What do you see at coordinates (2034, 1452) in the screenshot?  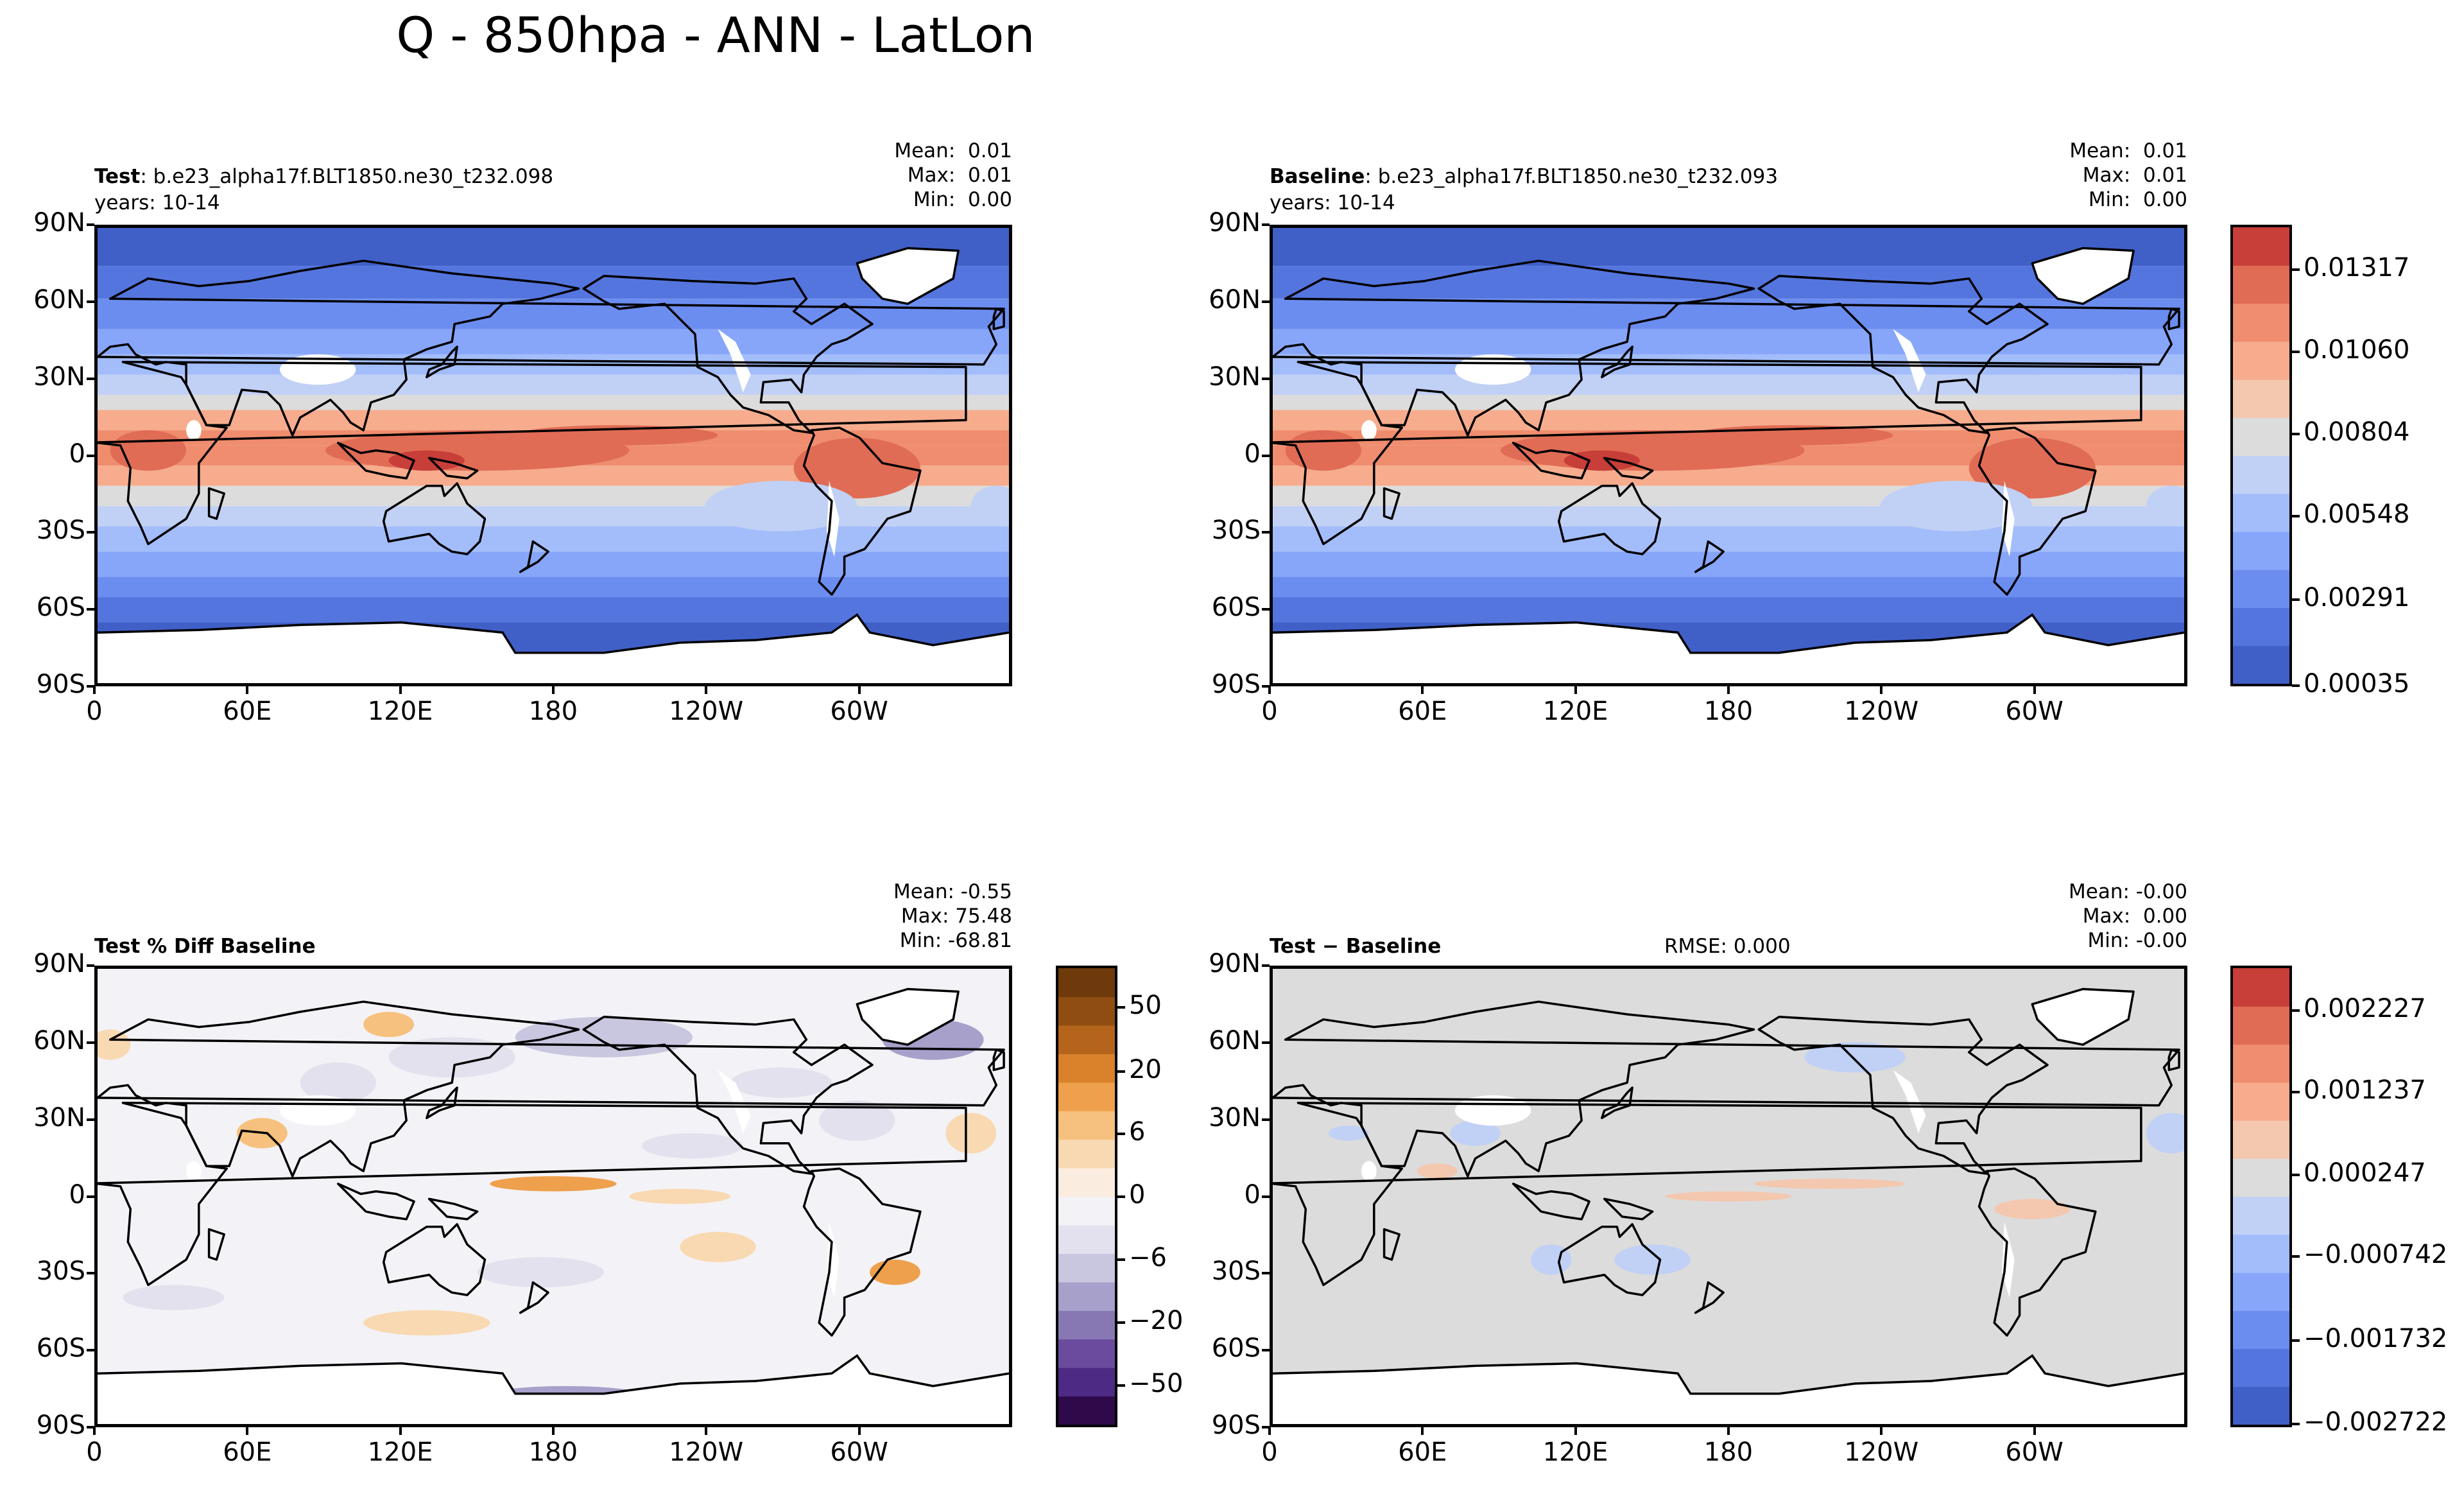 I see `lon-tick-label: 60W` at bounding box center [2034, 1452].